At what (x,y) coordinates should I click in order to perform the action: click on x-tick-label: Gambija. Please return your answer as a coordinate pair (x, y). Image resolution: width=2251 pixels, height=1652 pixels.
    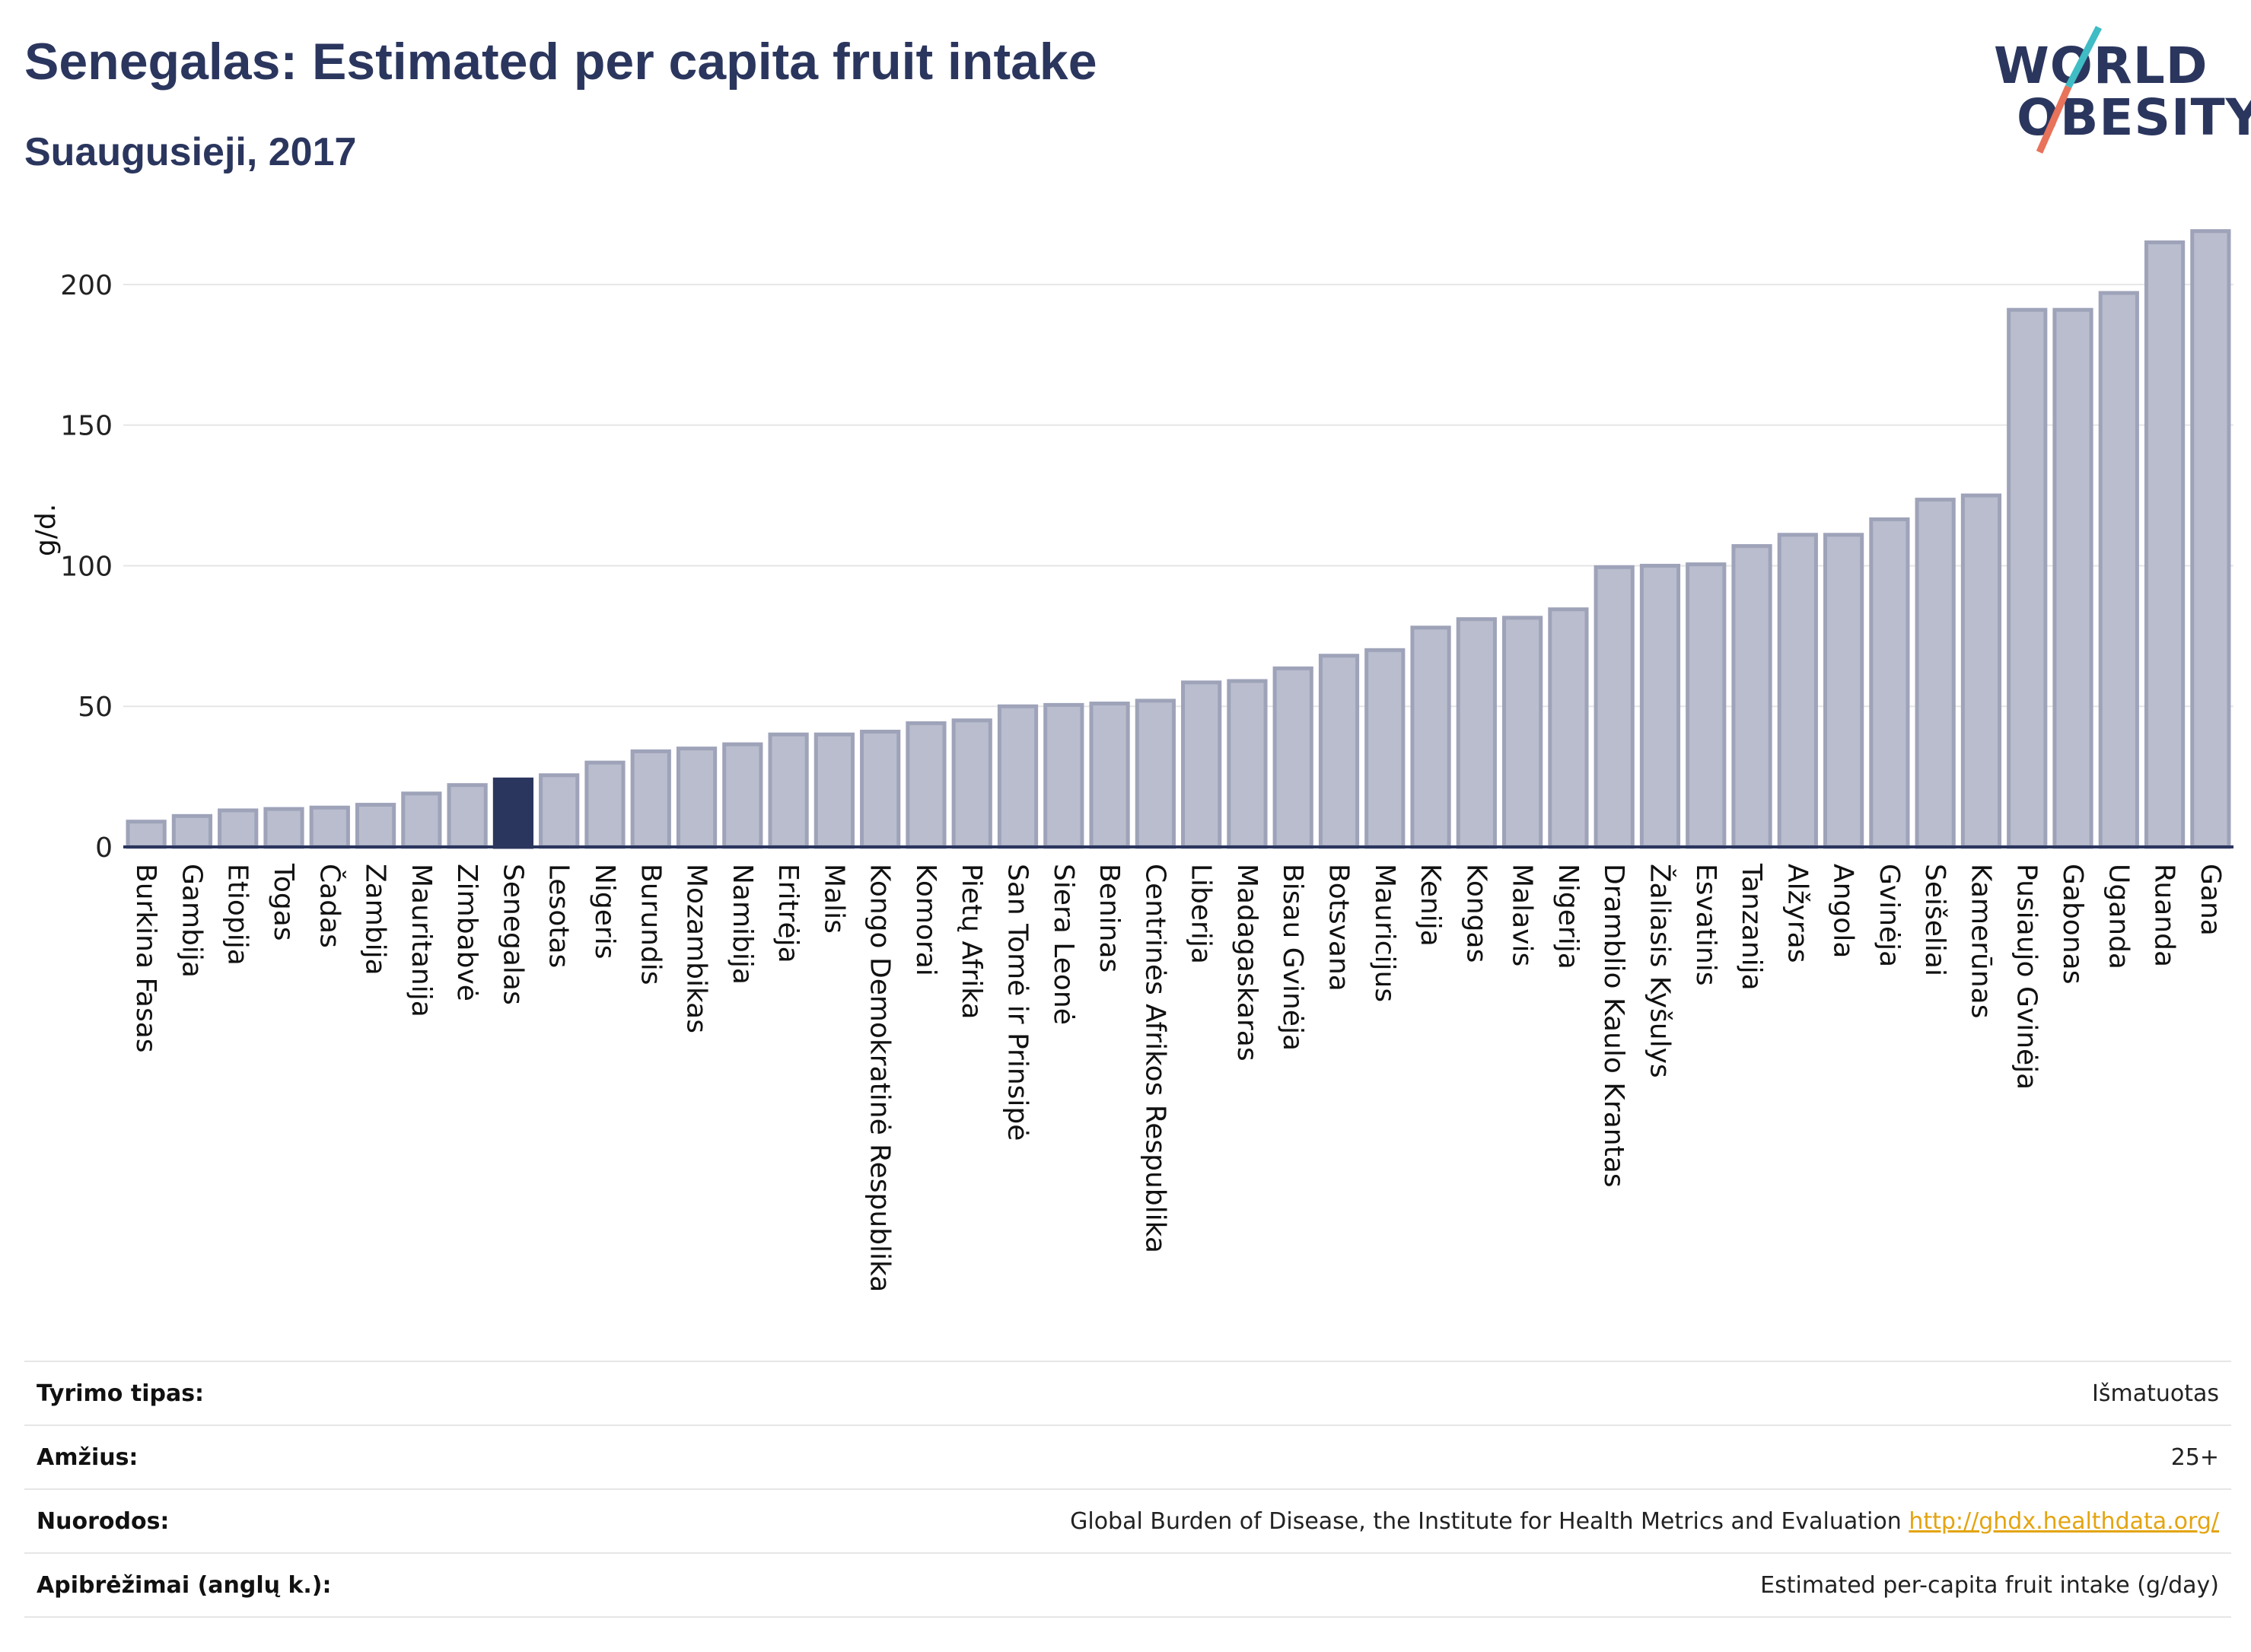
    Looking at the image, I should click on (191, 921).